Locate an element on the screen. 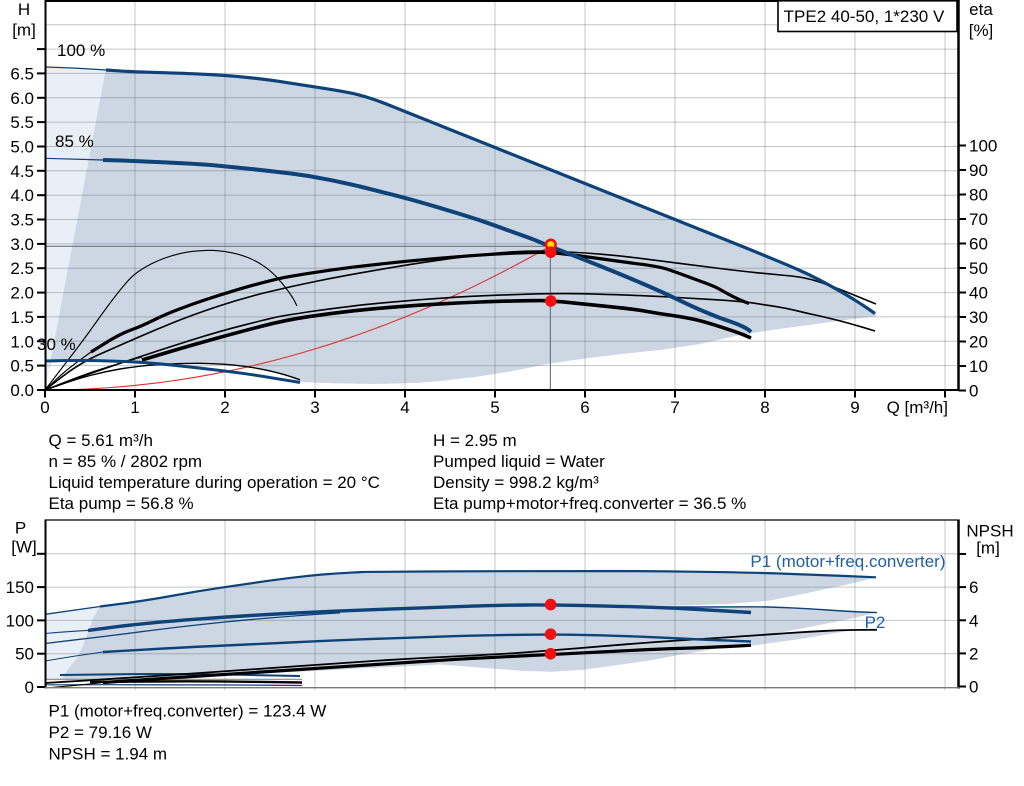 This screenshot has height=786, width=1024. svg-text: 5.5 is located at coordinates (22, 122).